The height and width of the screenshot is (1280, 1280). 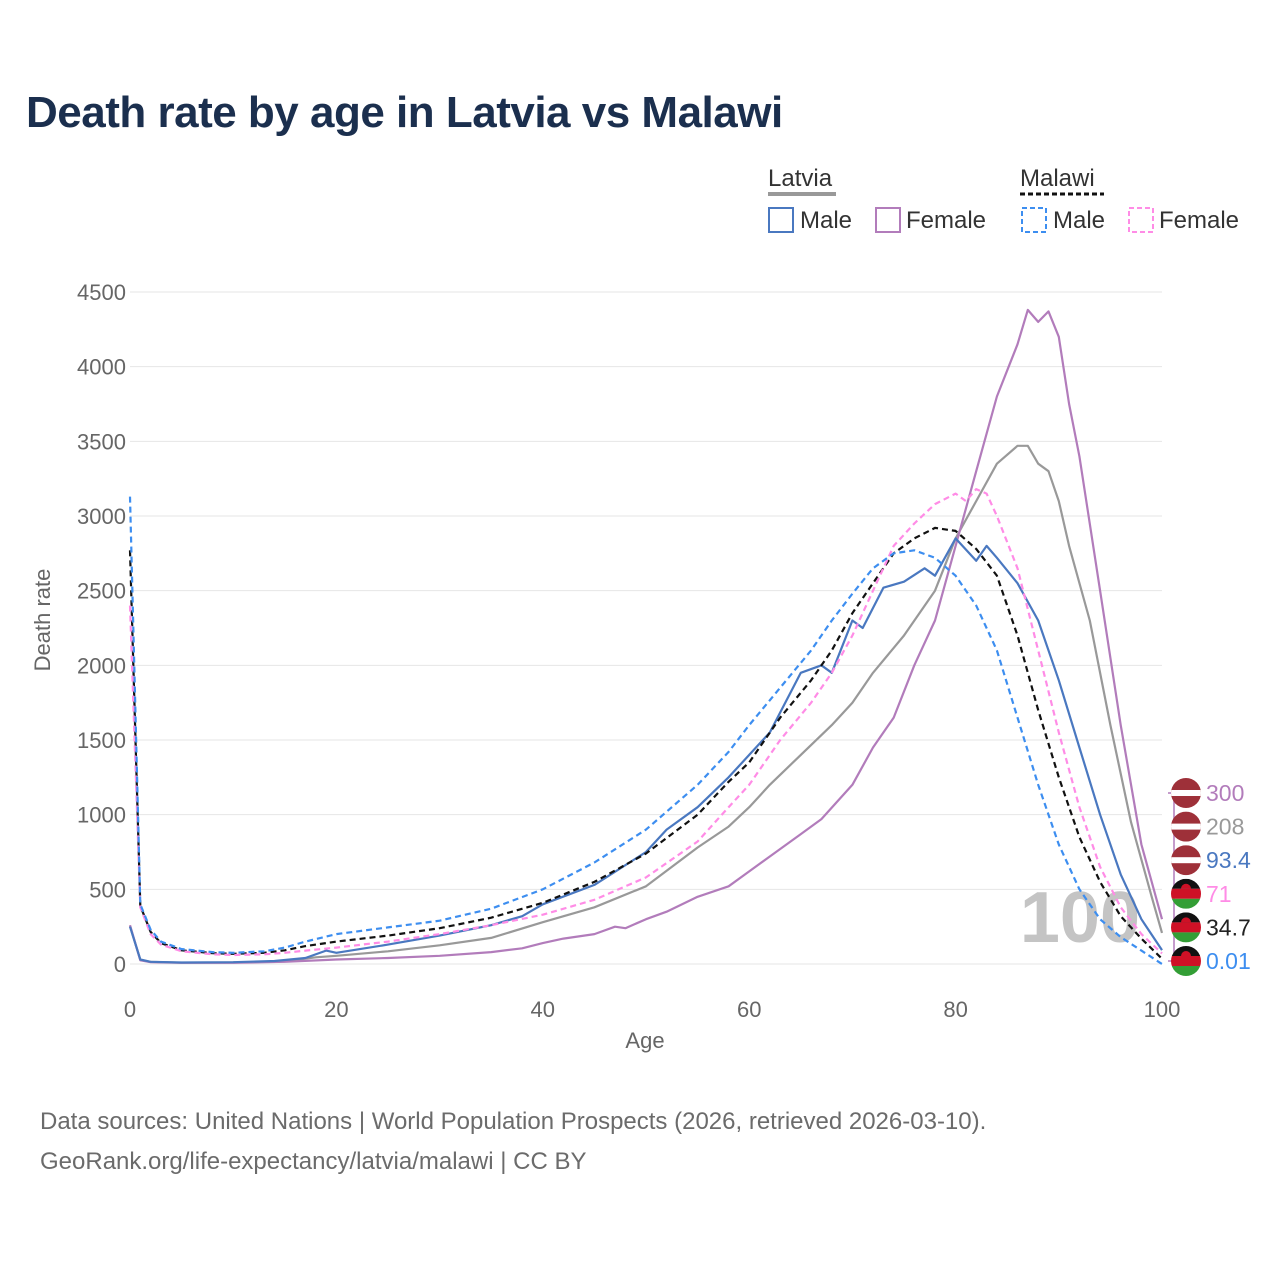 What do you see at coordinates (826, 220) in the screenshot?
I see `legend-latvia-male-label: Male` at bounding box center [826, 220].